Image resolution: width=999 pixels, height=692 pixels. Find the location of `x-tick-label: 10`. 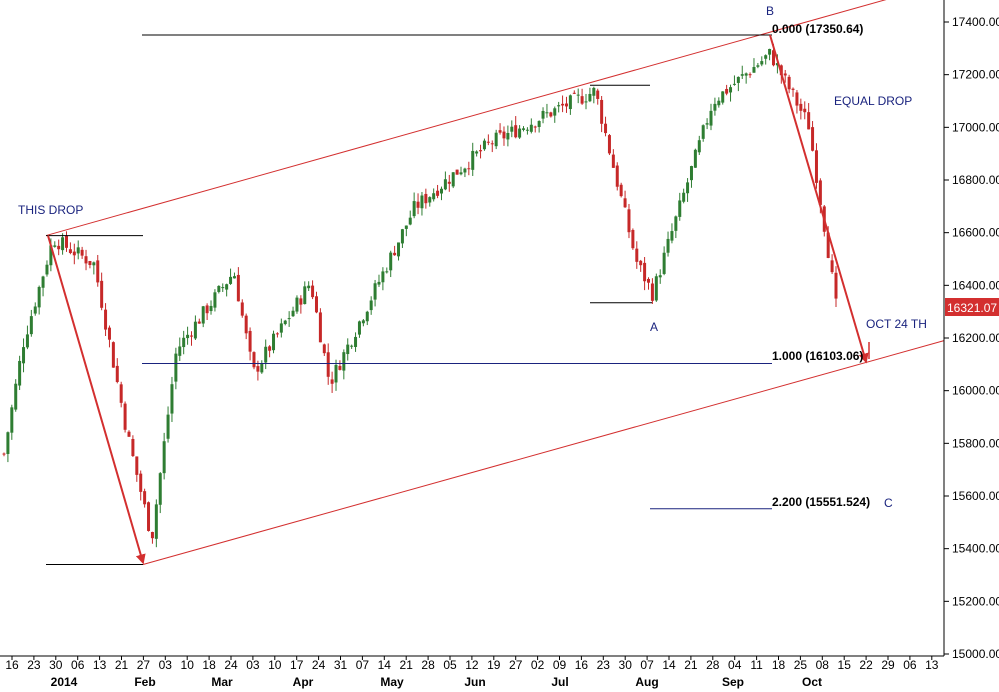

x-tick-label: 10 is located at coordinates (275, 665).